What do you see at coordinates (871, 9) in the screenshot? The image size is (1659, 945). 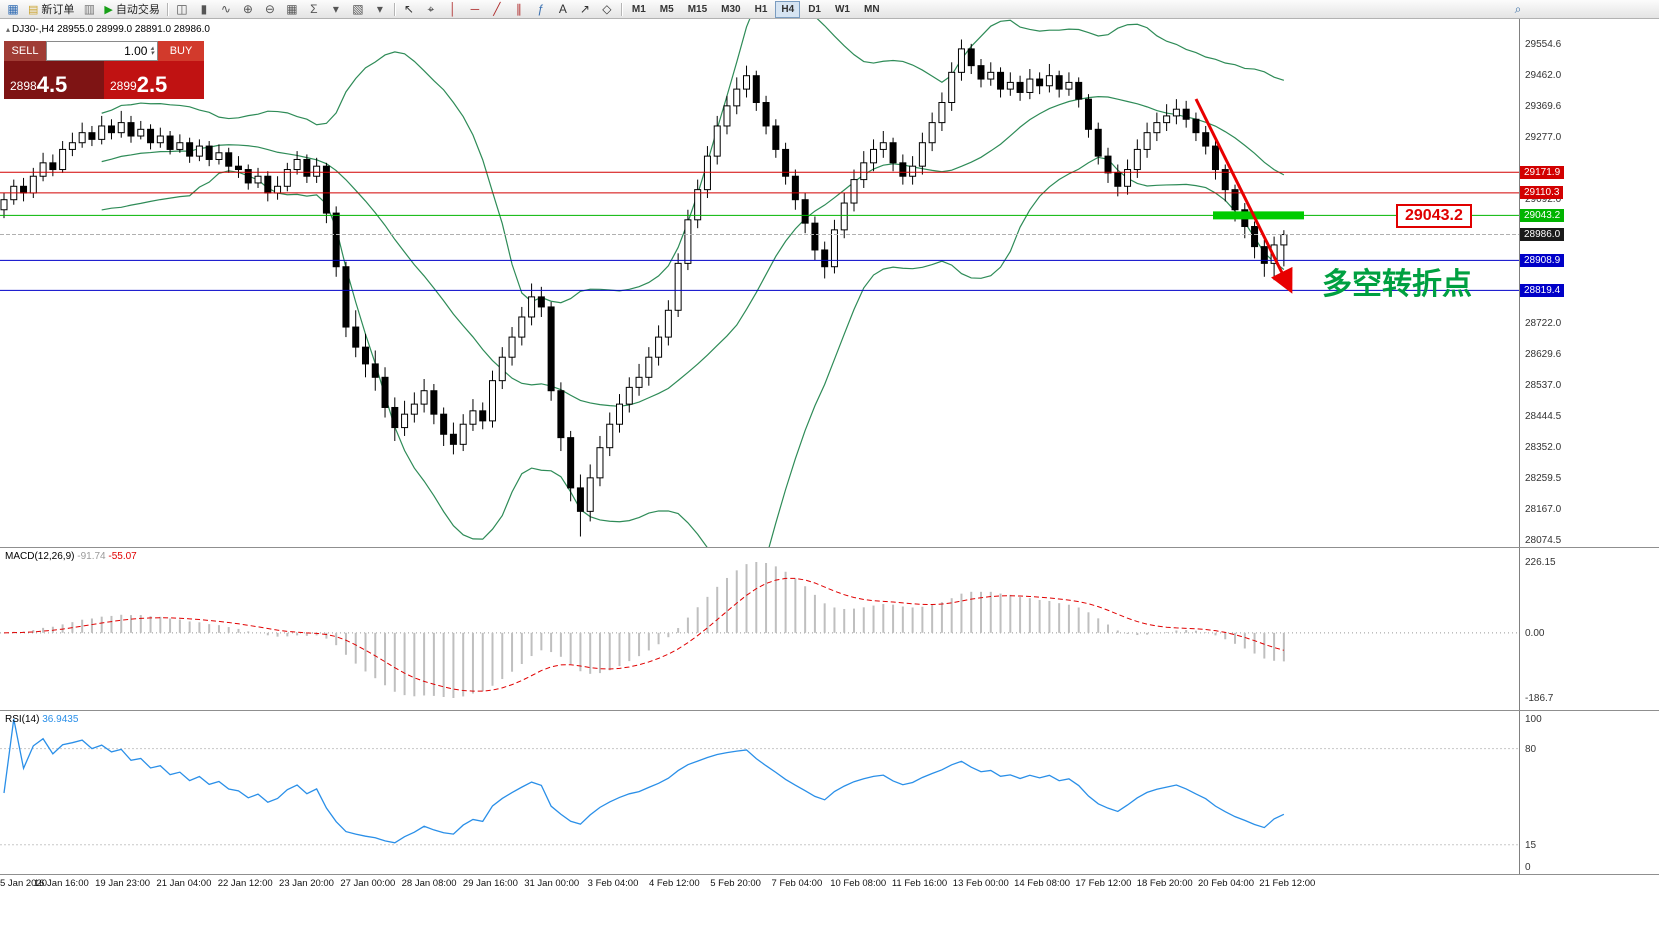 I see `timeframe-mn: MN` at bounding box center [871, 9].